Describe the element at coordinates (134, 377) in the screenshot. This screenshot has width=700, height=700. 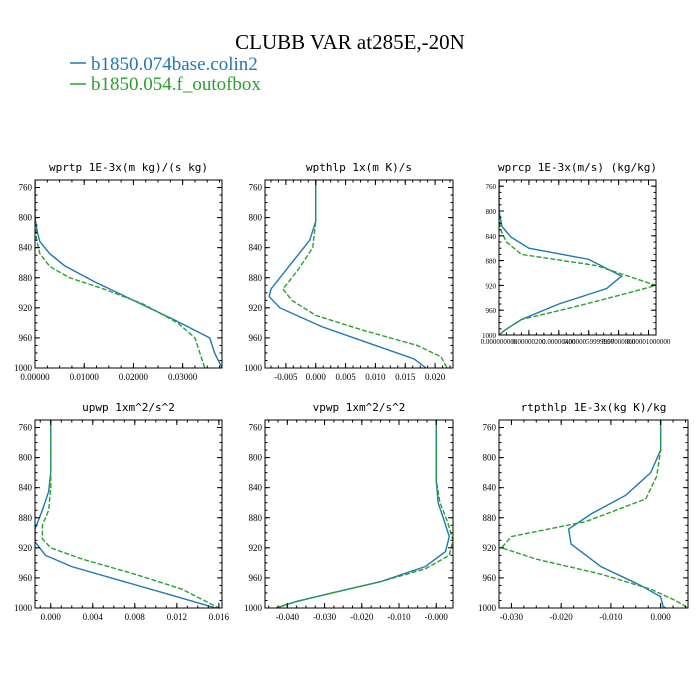
I see `x-tick-label: 0.02000` at that location.